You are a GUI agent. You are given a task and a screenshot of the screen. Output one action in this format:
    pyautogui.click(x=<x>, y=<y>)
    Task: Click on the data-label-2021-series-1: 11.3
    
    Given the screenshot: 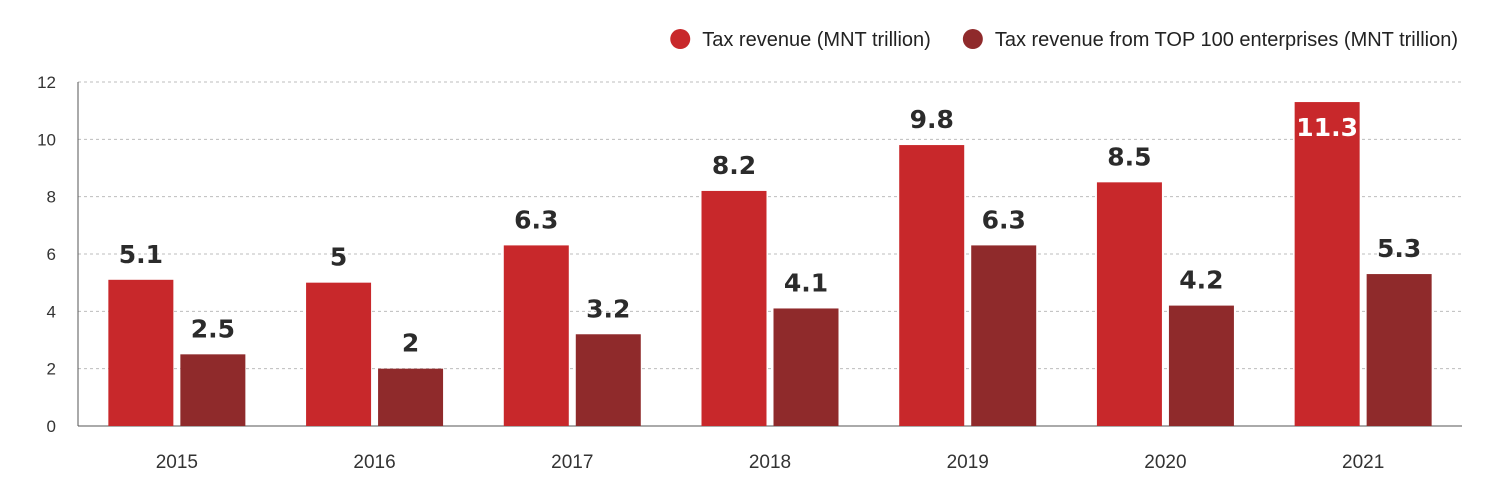 What is the action you would take?
    pyautogui.click(x=1327, y=127)
    